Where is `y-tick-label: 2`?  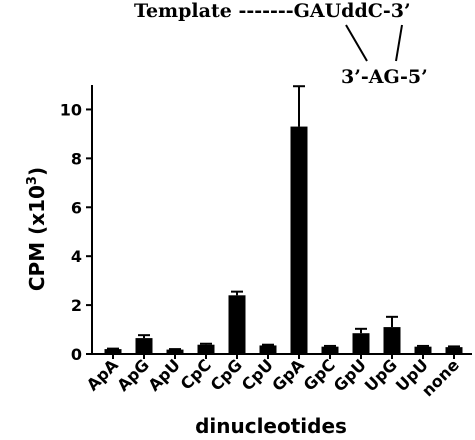
y-tick-label: 2 is located at coordinates (76, 305).